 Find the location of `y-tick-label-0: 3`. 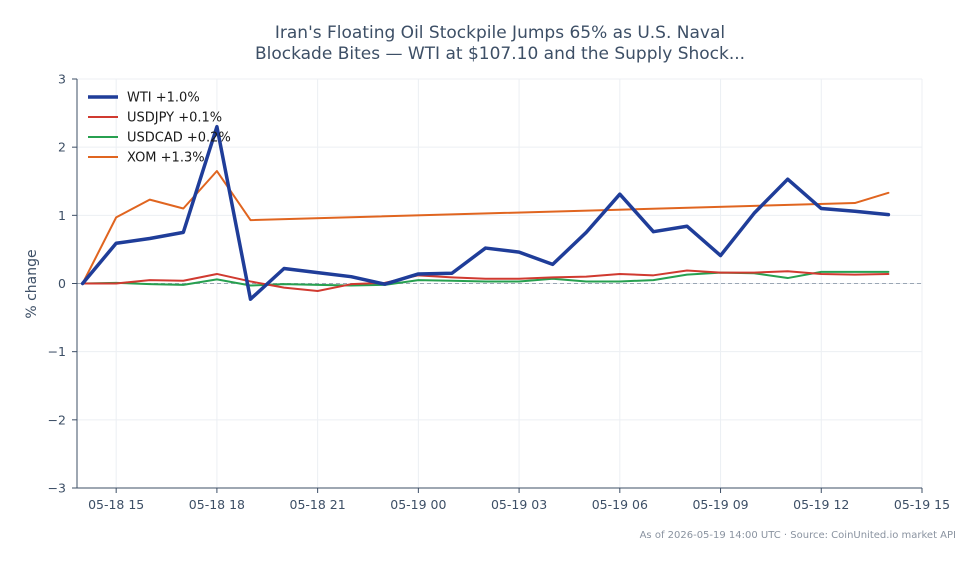

y-tick-label-0: 3 is located at coordinates (62, 79).